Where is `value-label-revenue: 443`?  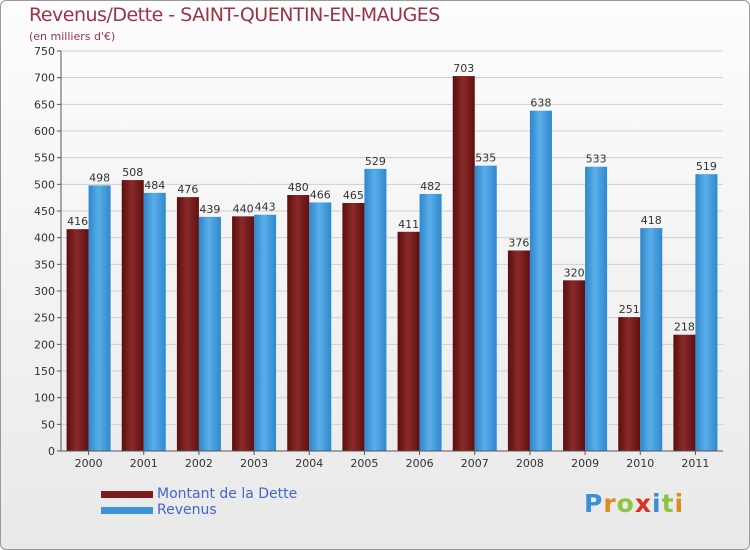
value-label-revenue: 443 is located at coordinates (265, 207).